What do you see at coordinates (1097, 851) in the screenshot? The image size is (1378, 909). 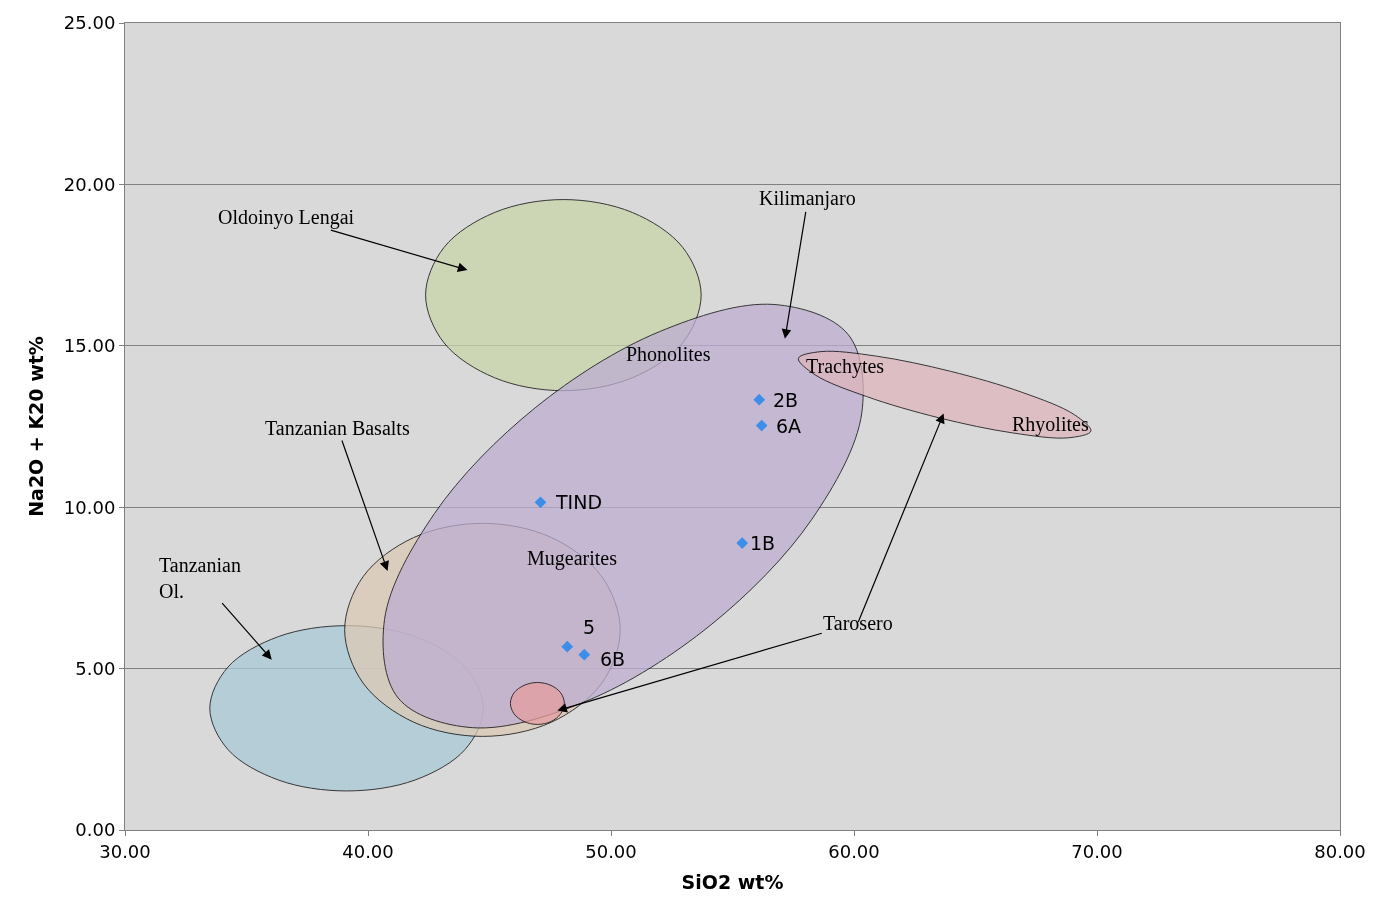 I see `x-tick-label: 70.00` at bounding box center [1097, 851].